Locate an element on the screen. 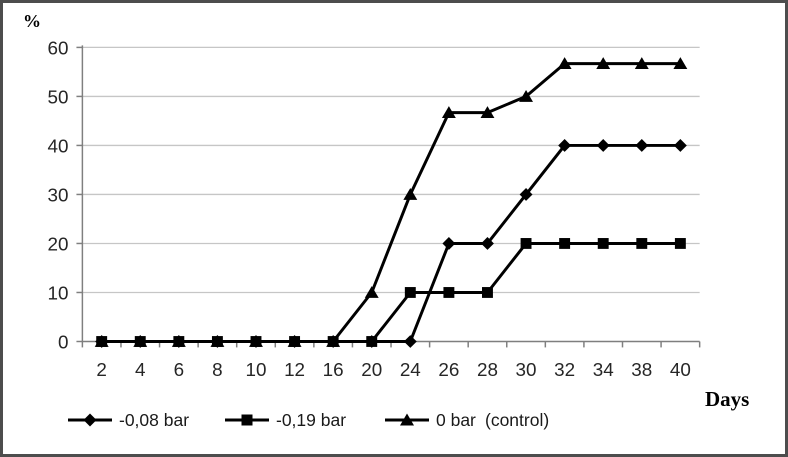  x-tick-label: 2 is located at coordinates (101, 369).